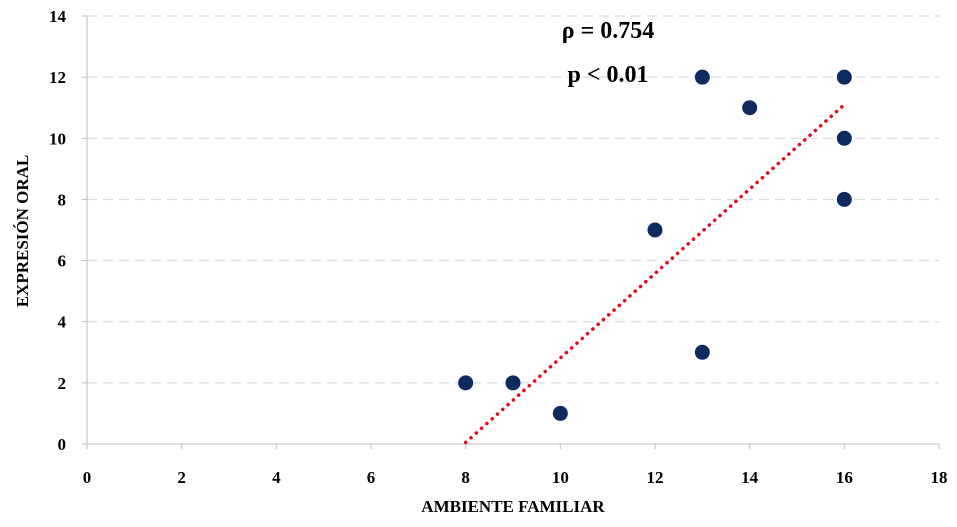  I want to click on y-tick-label: 2, so click(62, 383).